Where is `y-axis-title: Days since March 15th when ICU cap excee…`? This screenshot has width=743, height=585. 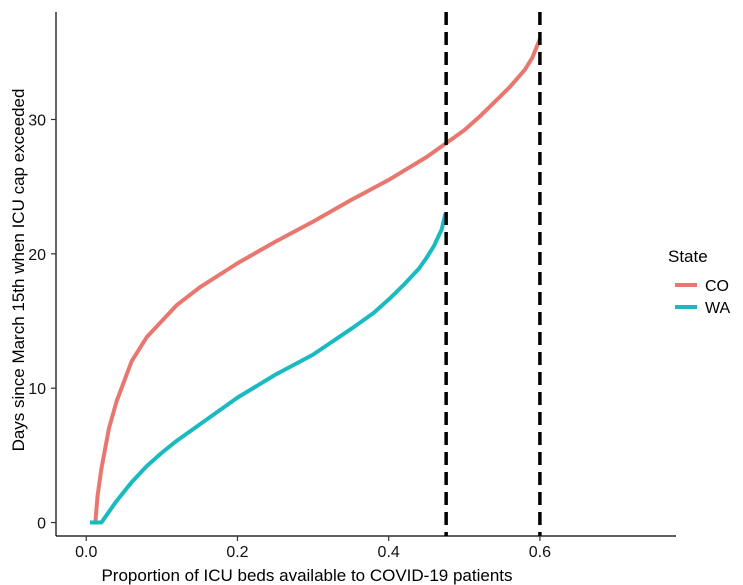
y-axis-title: Days since March 15th when ICU cap excee… is located at coordinates (18, 270).